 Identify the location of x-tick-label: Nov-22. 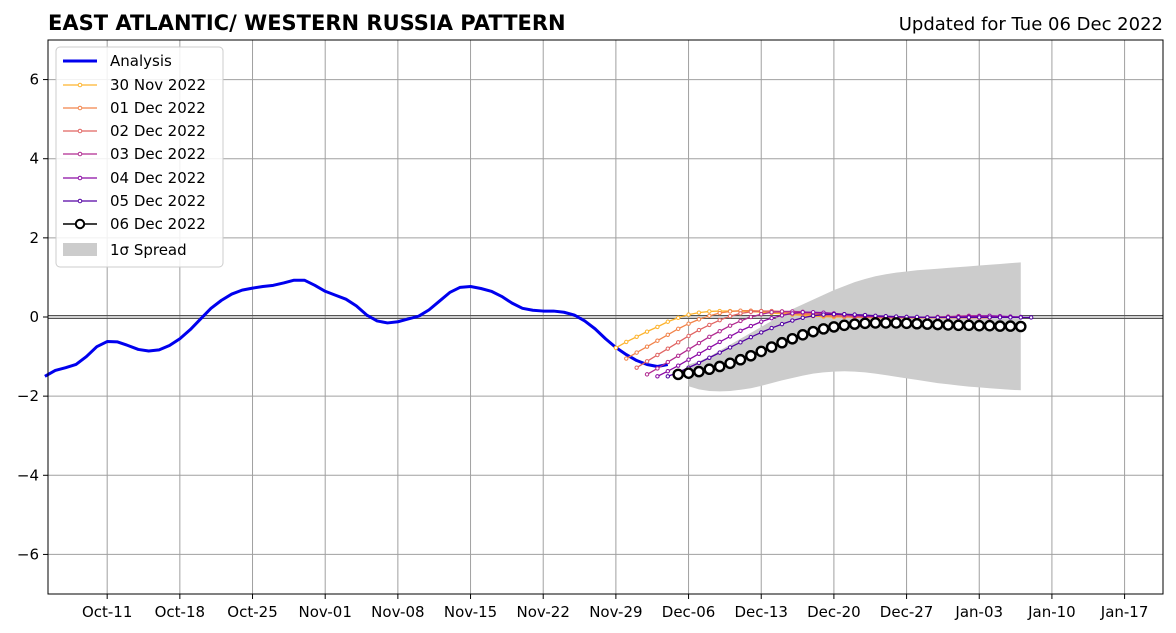
(543, 612).